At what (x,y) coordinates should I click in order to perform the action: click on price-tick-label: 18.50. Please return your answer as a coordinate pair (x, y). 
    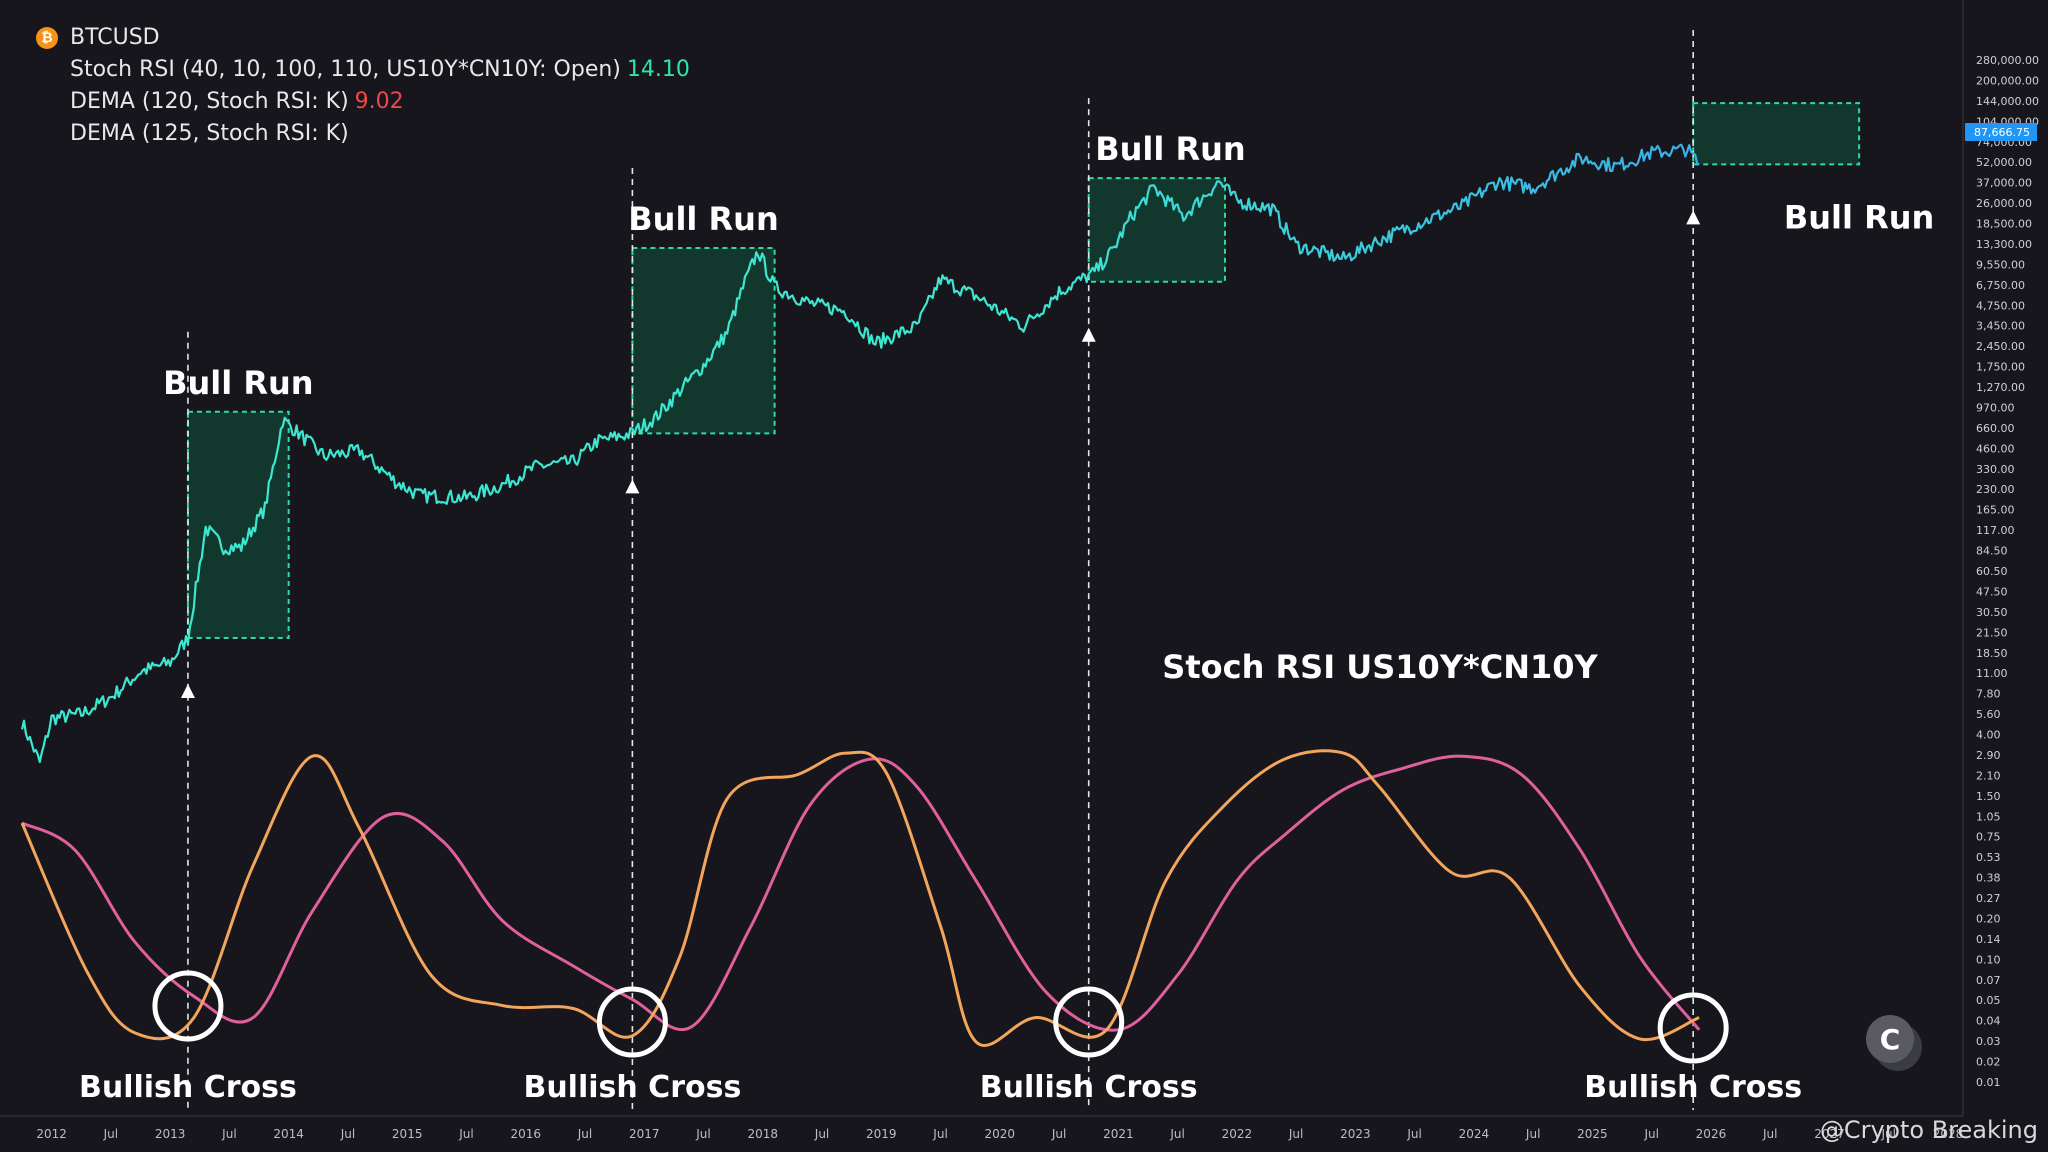
    Looking at the image, I should click on (1992, 653).